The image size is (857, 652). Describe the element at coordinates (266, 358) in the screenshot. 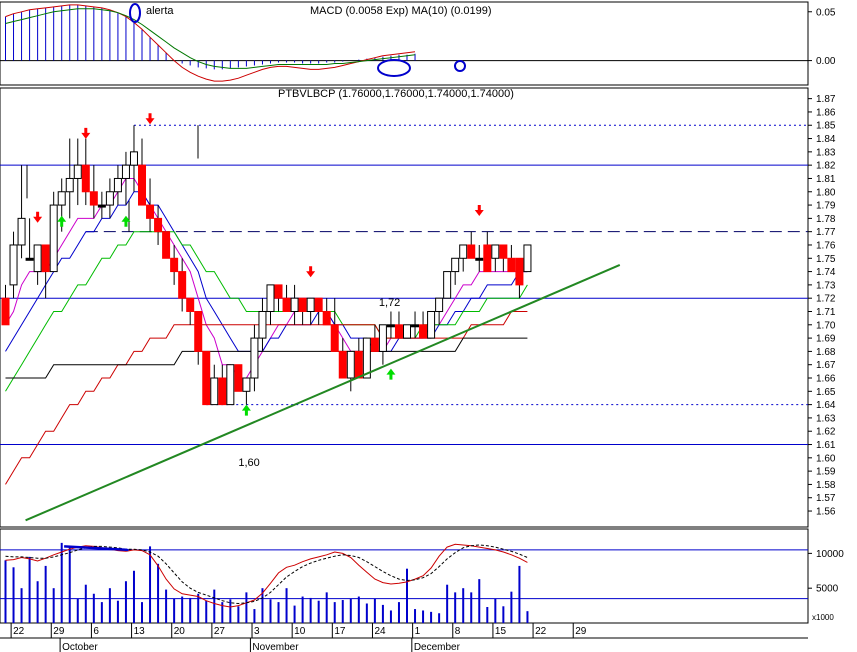

I see `moving-average-line` at that location.